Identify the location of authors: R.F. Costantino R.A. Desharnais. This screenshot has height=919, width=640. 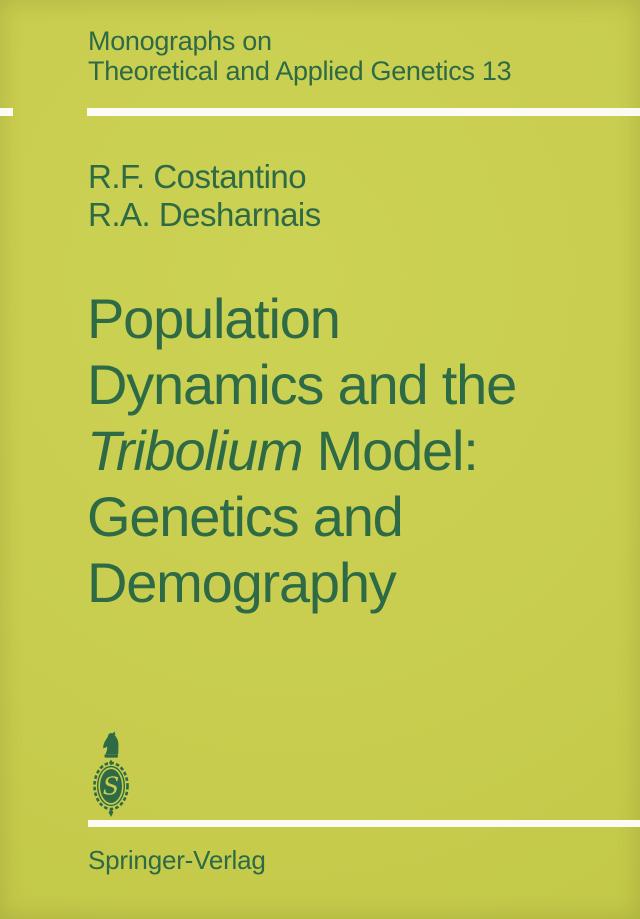
(204, 196).